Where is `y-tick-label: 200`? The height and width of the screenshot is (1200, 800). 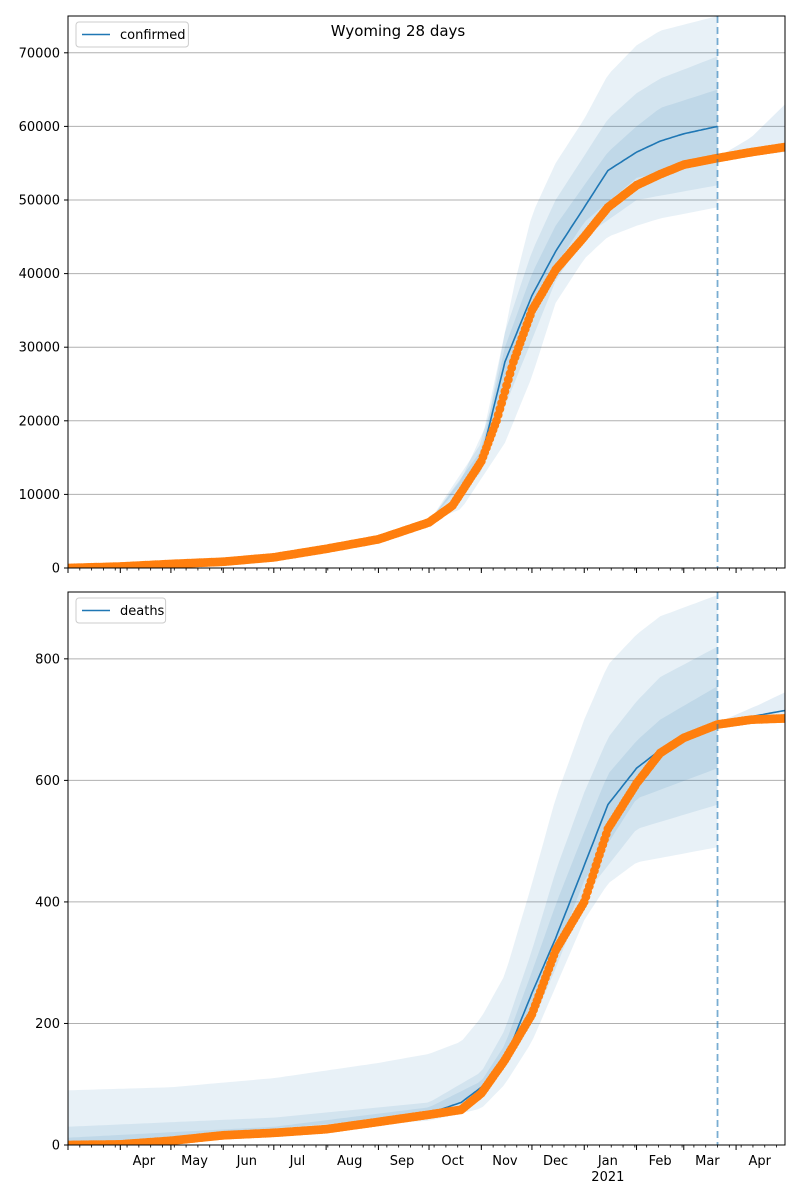 y-tick-label: 200 is located at coordinates (47, 1024).